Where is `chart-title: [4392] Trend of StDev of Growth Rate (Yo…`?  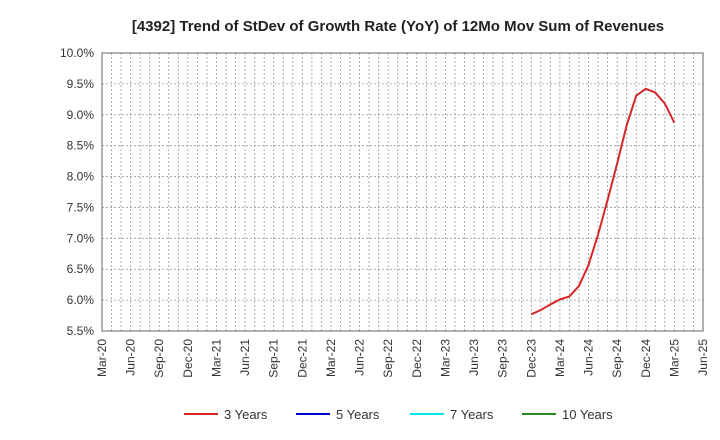 chart-title: [4392] Trend of StDev of Growth Rate (Yo… is located at coordinates (398, 26).